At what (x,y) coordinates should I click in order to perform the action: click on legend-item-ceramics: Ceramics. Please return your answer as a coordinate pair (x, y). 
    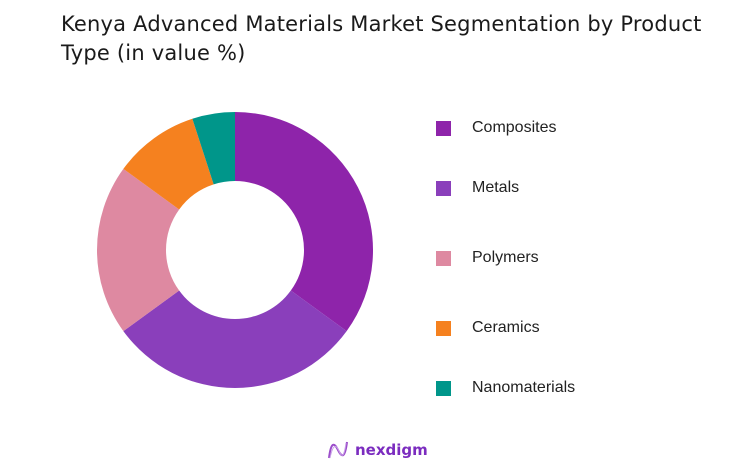
    Looking at the image, I should click on (488, 328).